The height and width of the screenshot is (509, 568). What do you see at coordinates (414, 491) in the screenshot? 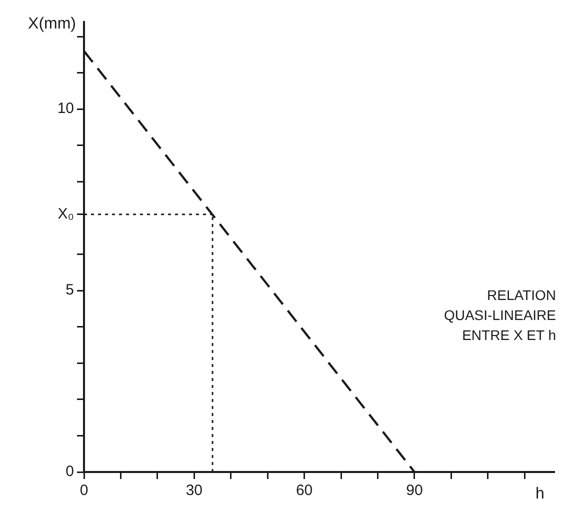
I see `x-tick-label: 90` at bounding box center [414, 491].